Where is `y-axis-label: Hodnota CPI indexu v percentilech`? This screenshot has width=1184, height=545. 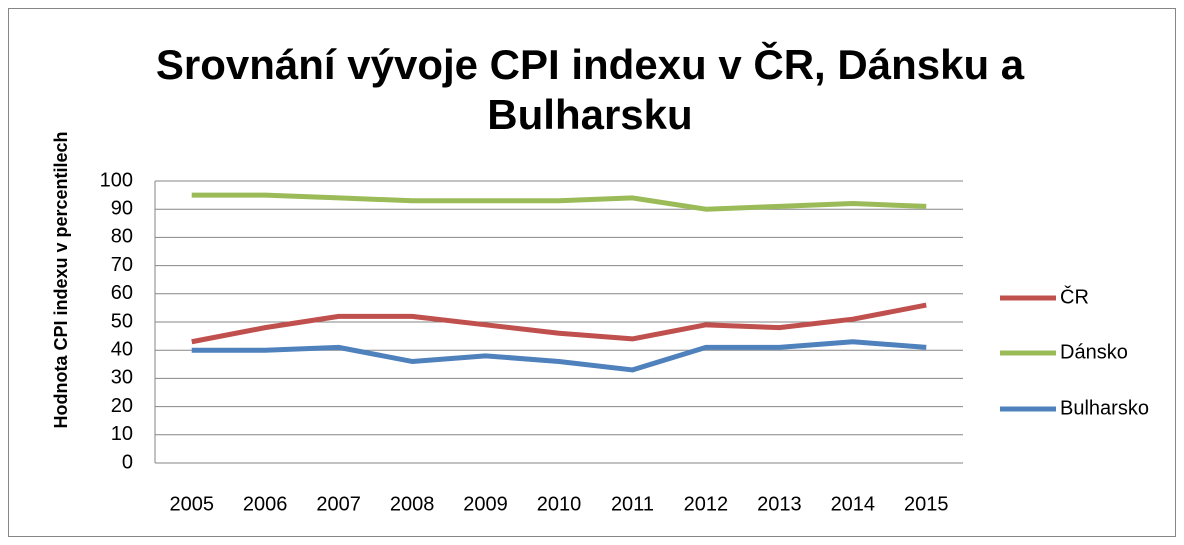
y-axis-label: Hodnota CPI indexu v percentilech is located at coordinates (61, 279).